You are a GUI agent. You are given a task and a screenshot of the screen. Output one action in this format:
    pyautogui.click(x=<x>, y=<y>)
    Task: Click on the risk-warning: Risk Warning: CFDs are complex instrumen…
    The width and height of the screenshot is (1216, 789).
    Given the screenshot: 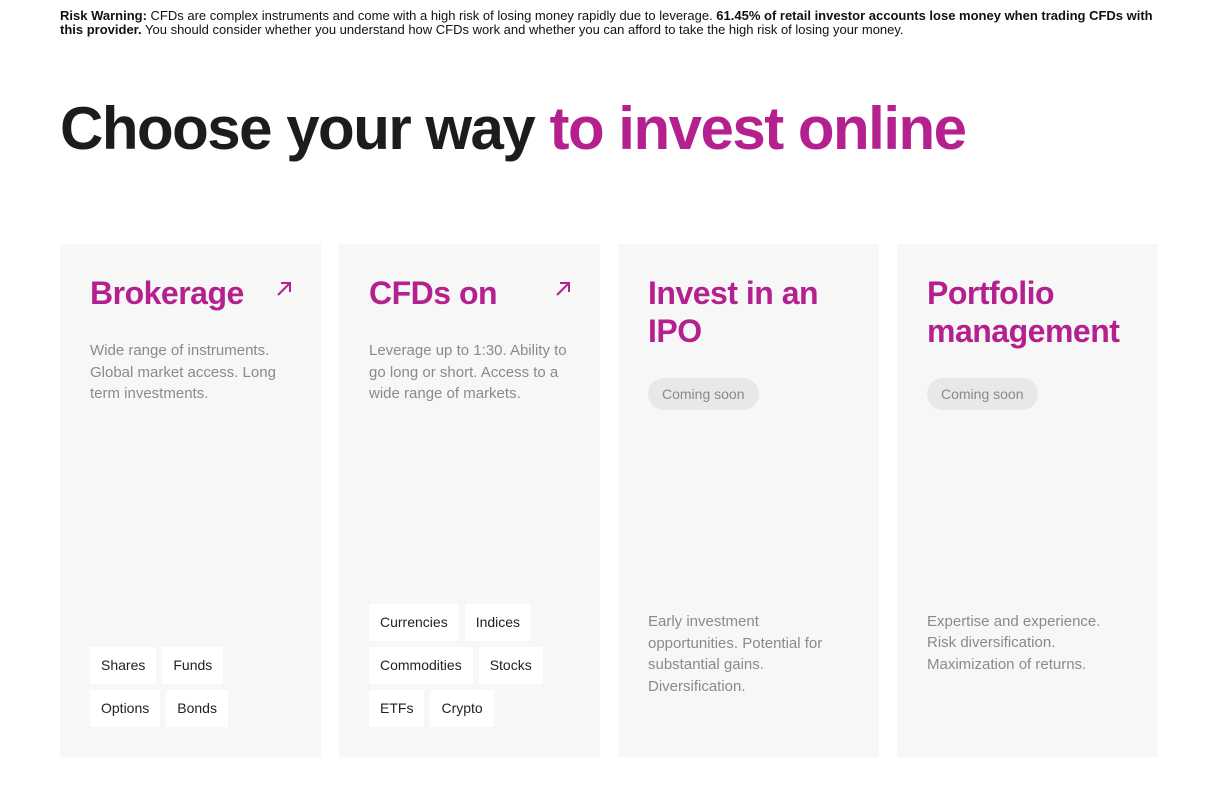 What is the action you would take?
    pyautogui.click(x=610, y=23)
    